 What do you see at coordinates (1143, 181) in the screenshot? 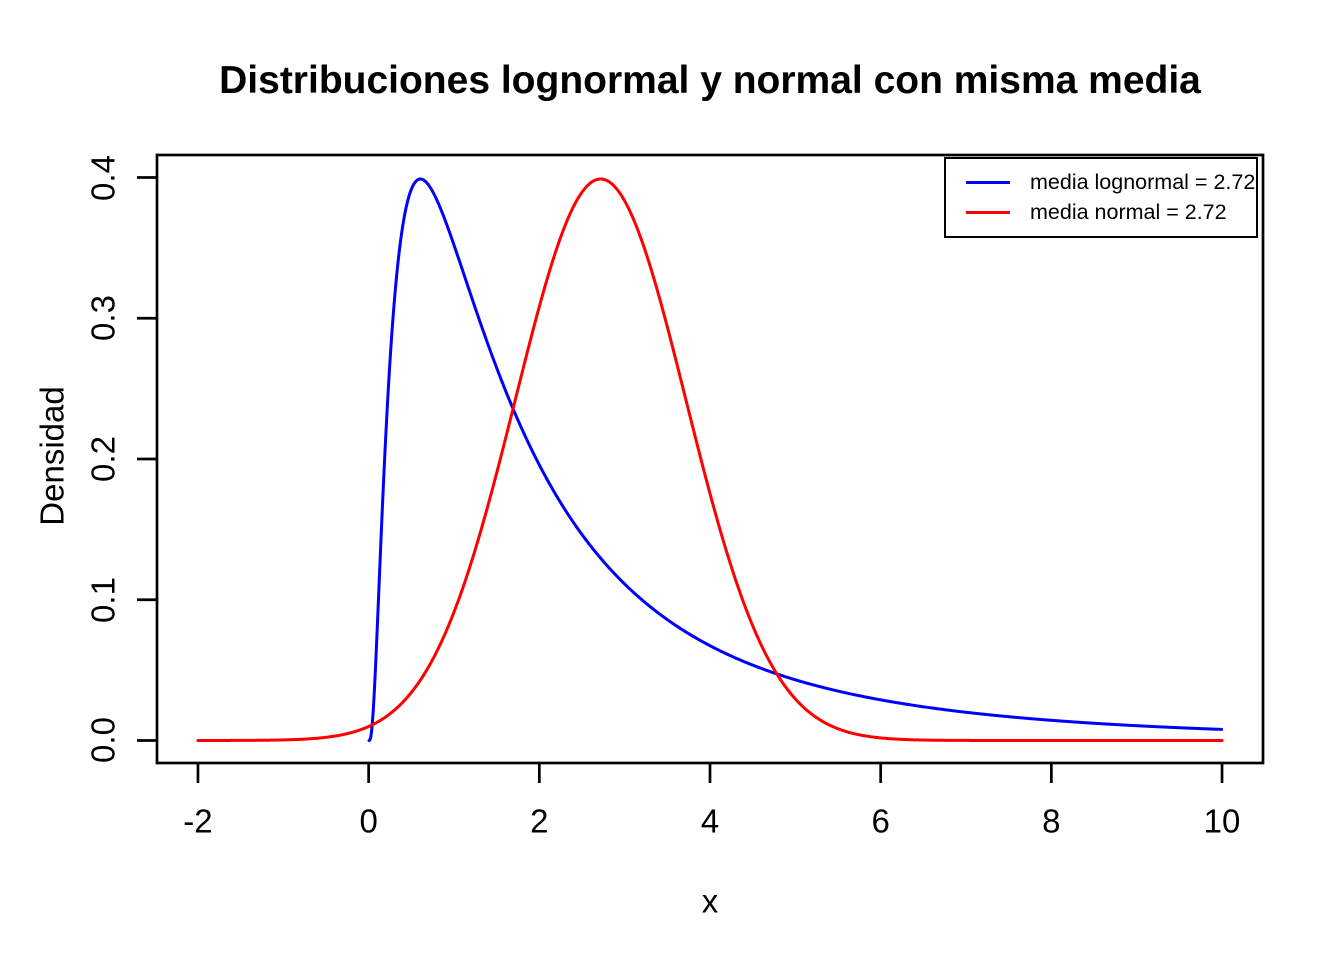
I see `legend-label-lognormal: media lognormal = 2.72` at bounding box center [1143, 181].